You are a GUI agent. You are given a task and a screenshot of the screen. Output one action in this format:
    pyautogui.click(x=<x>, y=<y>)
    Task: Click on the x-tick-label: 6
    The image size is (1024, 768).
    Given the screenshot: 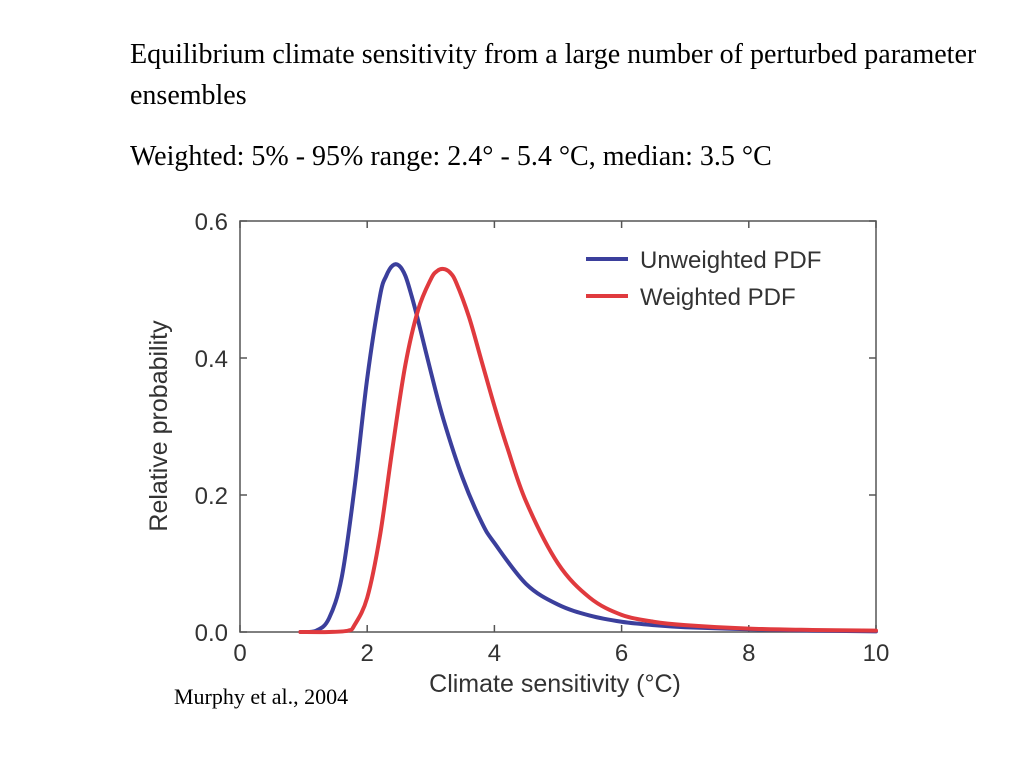 What is the action you would take?
    pyautogui.click(x=621, y=653)
    